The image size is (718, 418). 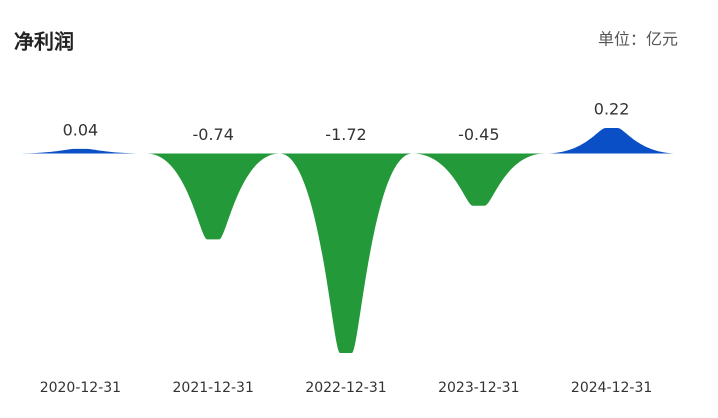 What do you see at coordinates (213, 388) in the screenshot?
I see `x-tick-label: 2021-12-31` at bounding box center [213, 388].